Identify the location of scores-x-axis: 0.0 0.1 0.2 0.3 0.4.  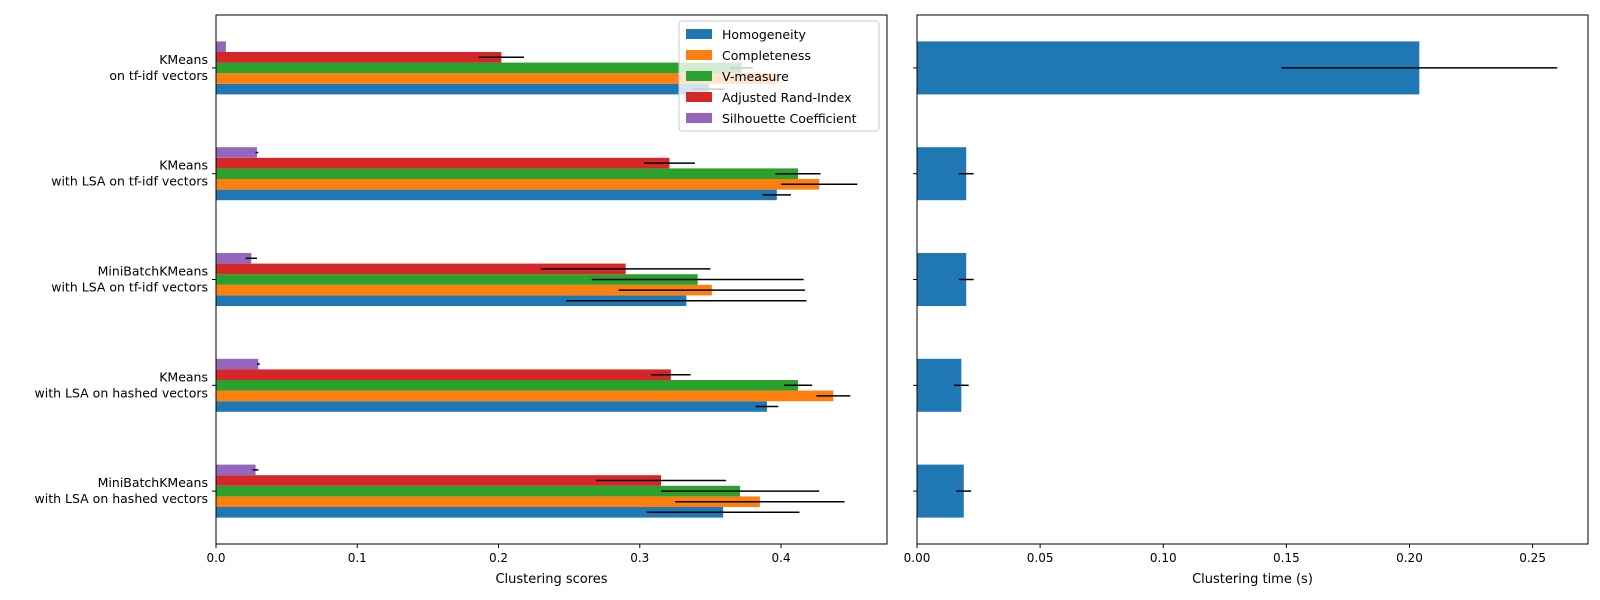
(498, 554).